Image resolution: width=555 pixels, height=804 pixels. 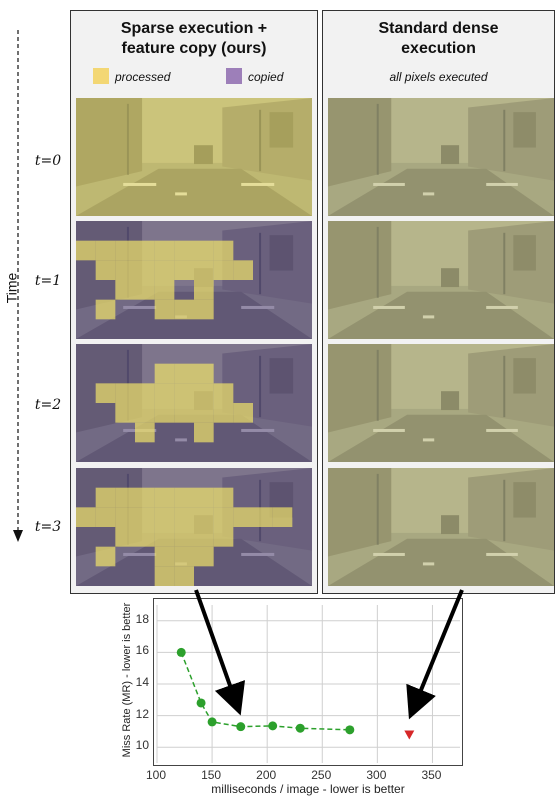 What do you see at coordinates (143, 77) in the screenshot?
I see `processed-legend-label: processed` at bounding box center [143, 77].